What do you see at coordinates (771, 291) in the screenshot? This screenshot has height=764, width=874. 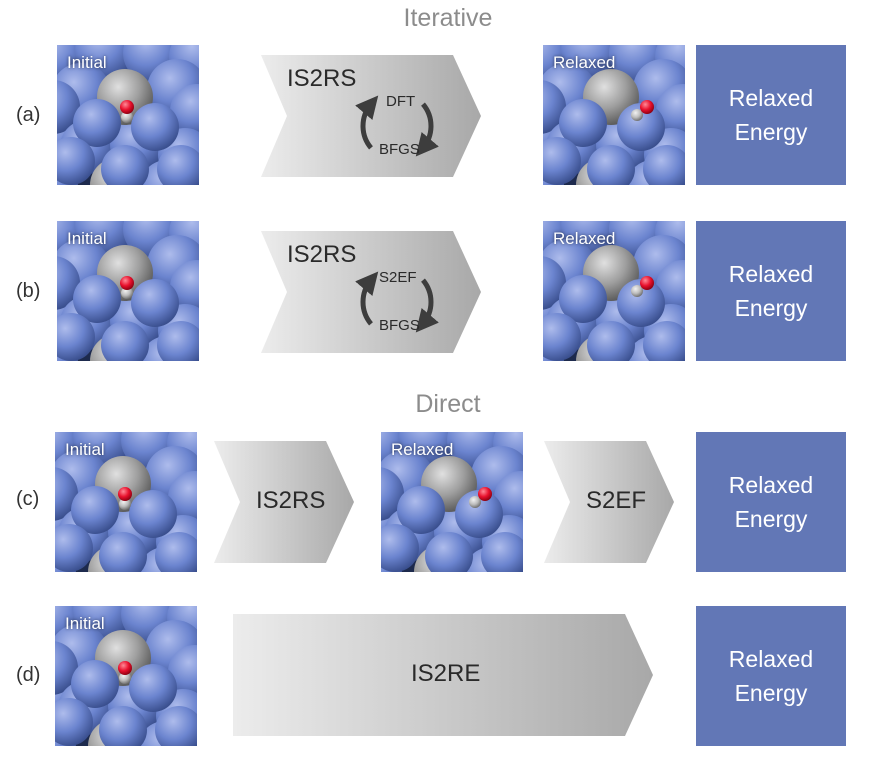 I see `relaxed-energy-box-b: Relaxed Energy` at bounding box center [771, 291].